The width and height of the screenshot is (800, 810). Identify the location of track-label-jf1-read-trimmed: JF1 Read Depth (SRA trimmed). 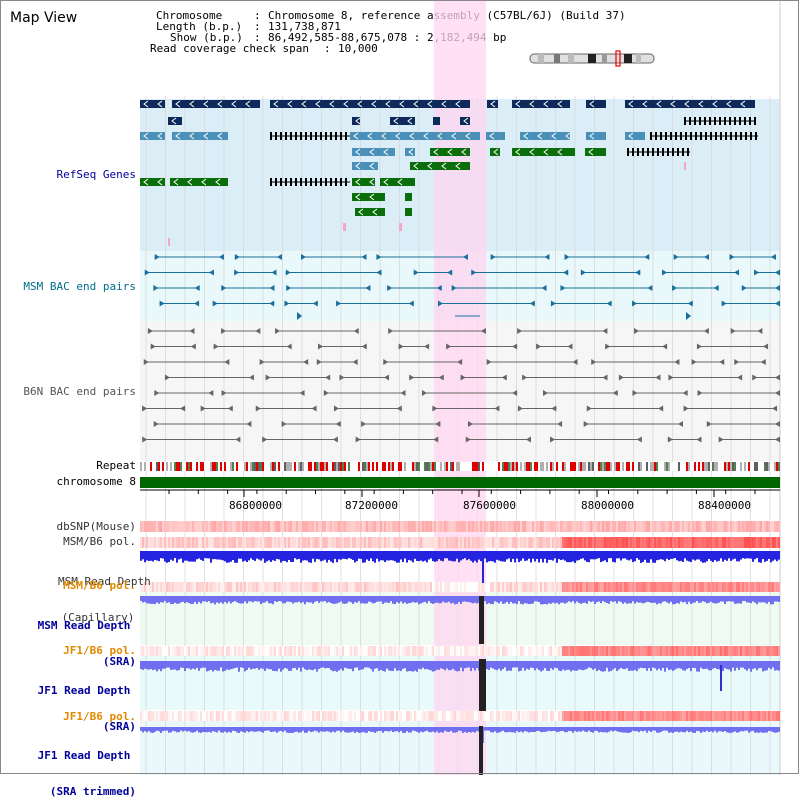
(84, 768).